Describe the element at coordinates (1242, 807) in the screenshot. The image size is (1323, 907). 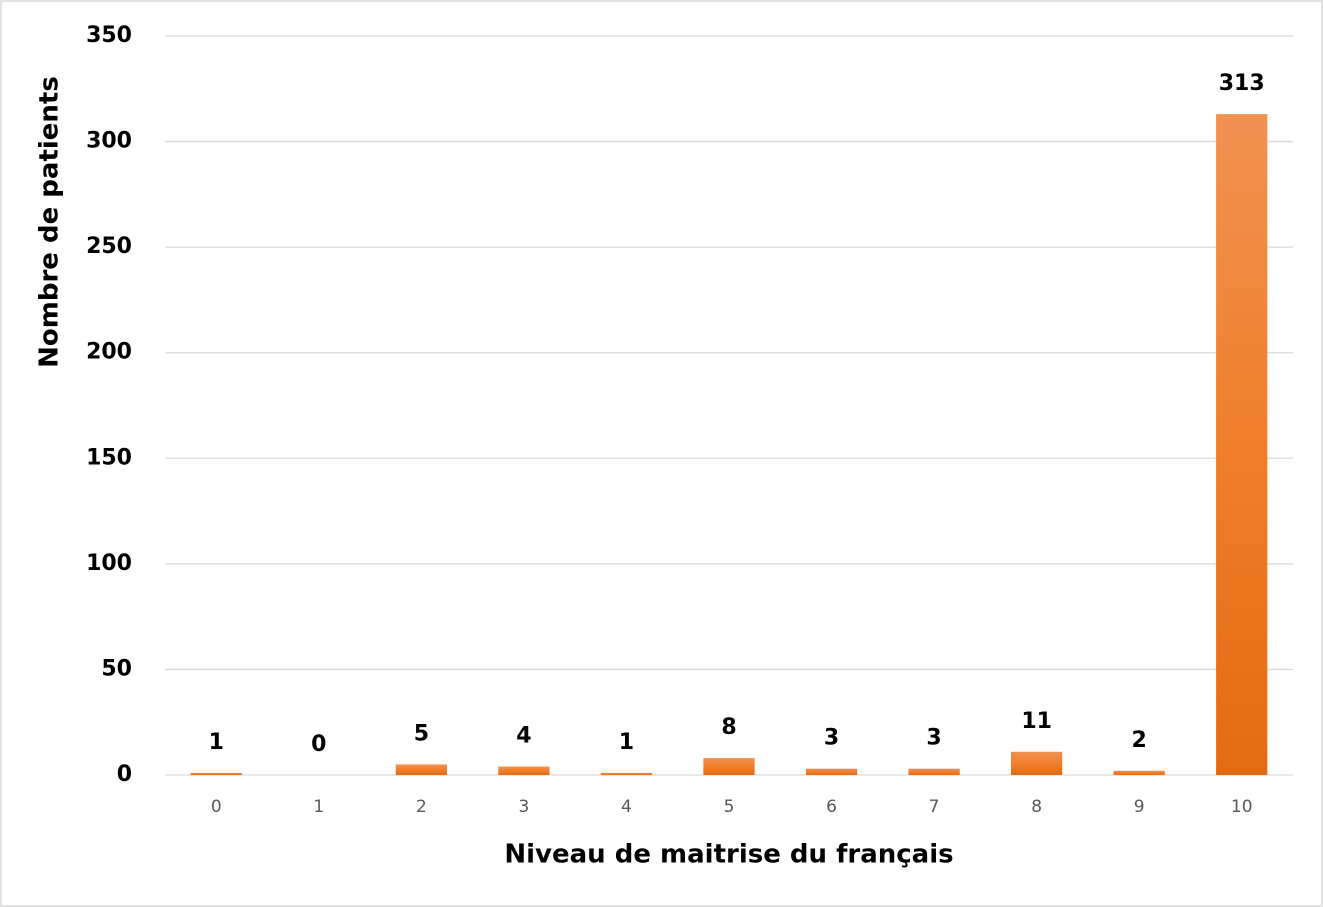
I see `x-tick-label: 10` at that location.